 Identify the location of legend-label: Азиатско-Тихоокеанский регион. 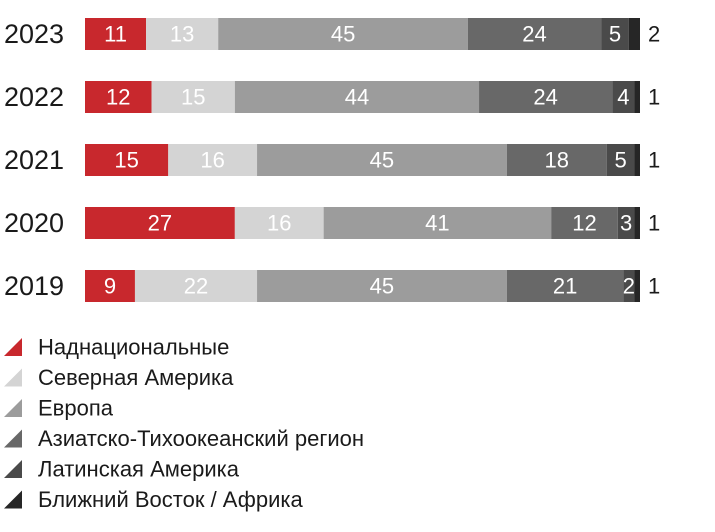
(201, 438).